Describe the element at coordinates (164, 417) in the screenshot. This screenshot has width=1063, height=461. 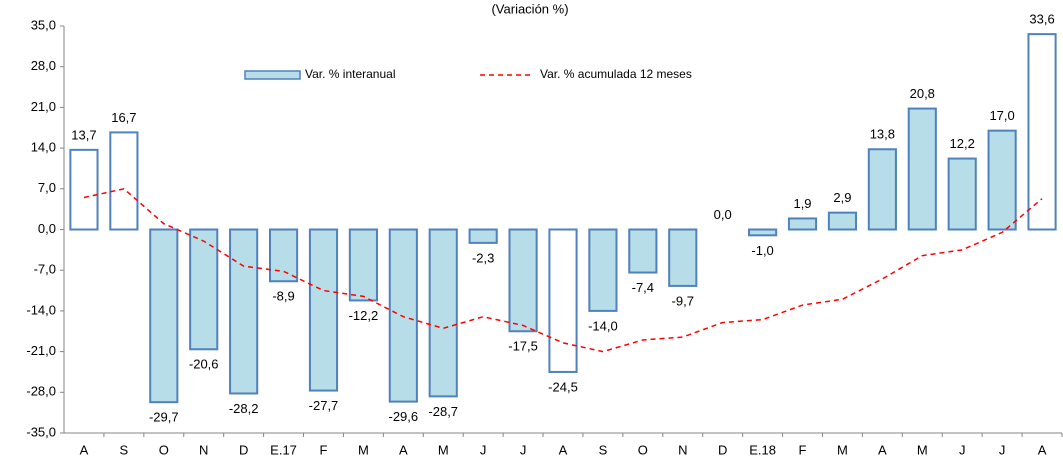
I see `value-label: -29,7` at that location.